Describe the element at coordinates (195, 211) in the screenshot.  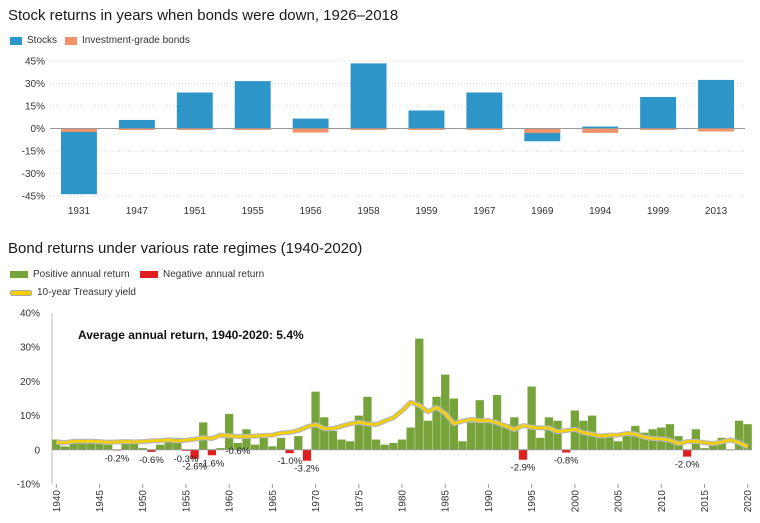
I see `x-tick-label: 1951` at that location.